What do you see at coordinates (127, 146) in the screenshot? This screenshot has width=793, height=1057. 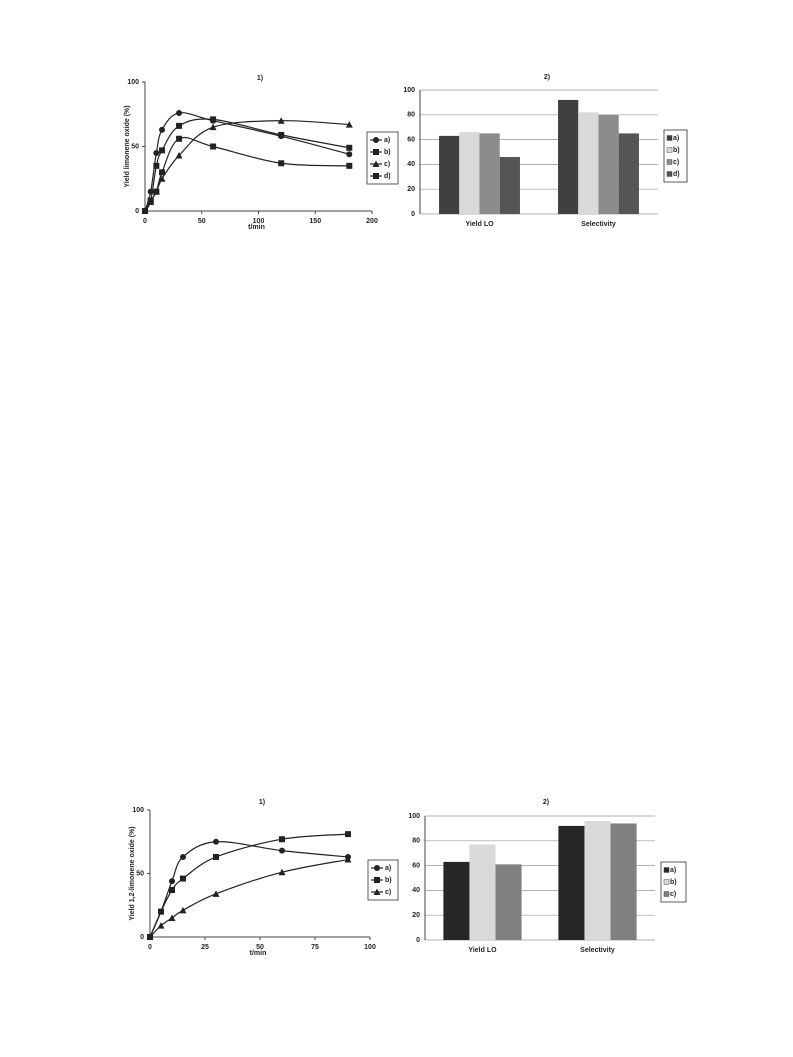 I see `y-axis-label: Yield limonene oxide (%)` at bounding box center [127, 146].